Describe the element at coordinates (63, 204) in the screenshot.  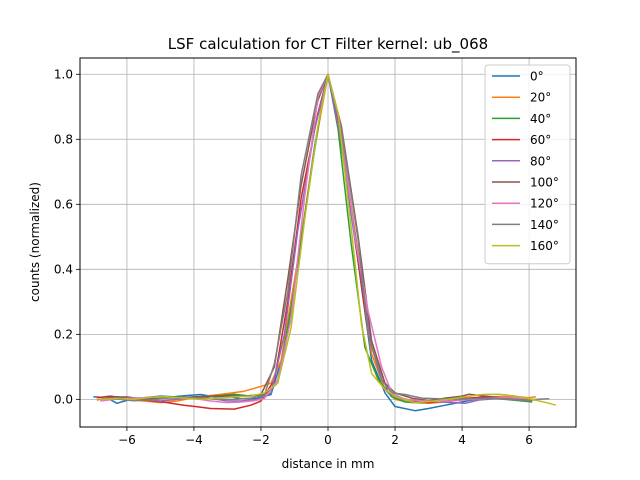
I see `y-tick-label: 0.6` at that location.